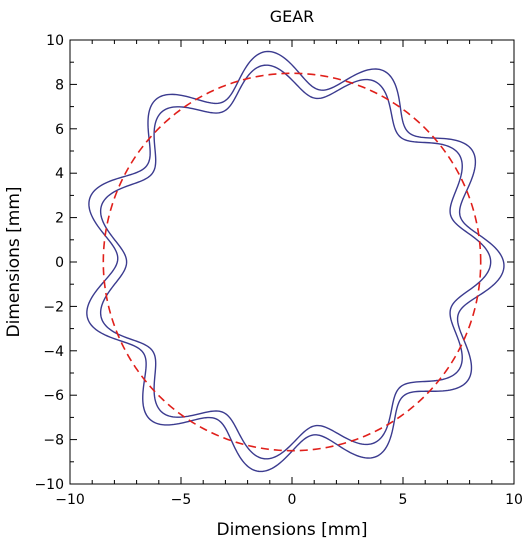 The image size is (527, 550). Describe the element at coordinates (55, 41) in the screenshot. I see `y-tick-label: 10` at that location.